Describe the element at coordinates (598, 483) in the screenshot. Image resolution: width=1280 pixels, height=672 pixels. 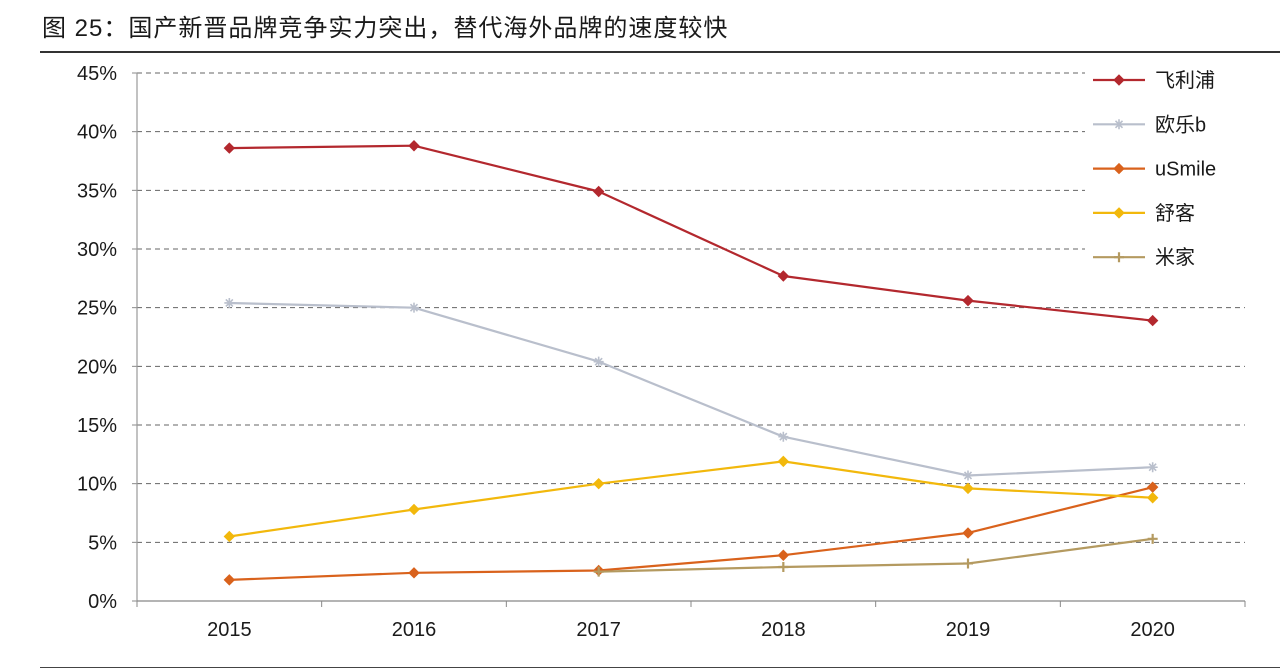
I see `data-point-saky-2017` at that location.